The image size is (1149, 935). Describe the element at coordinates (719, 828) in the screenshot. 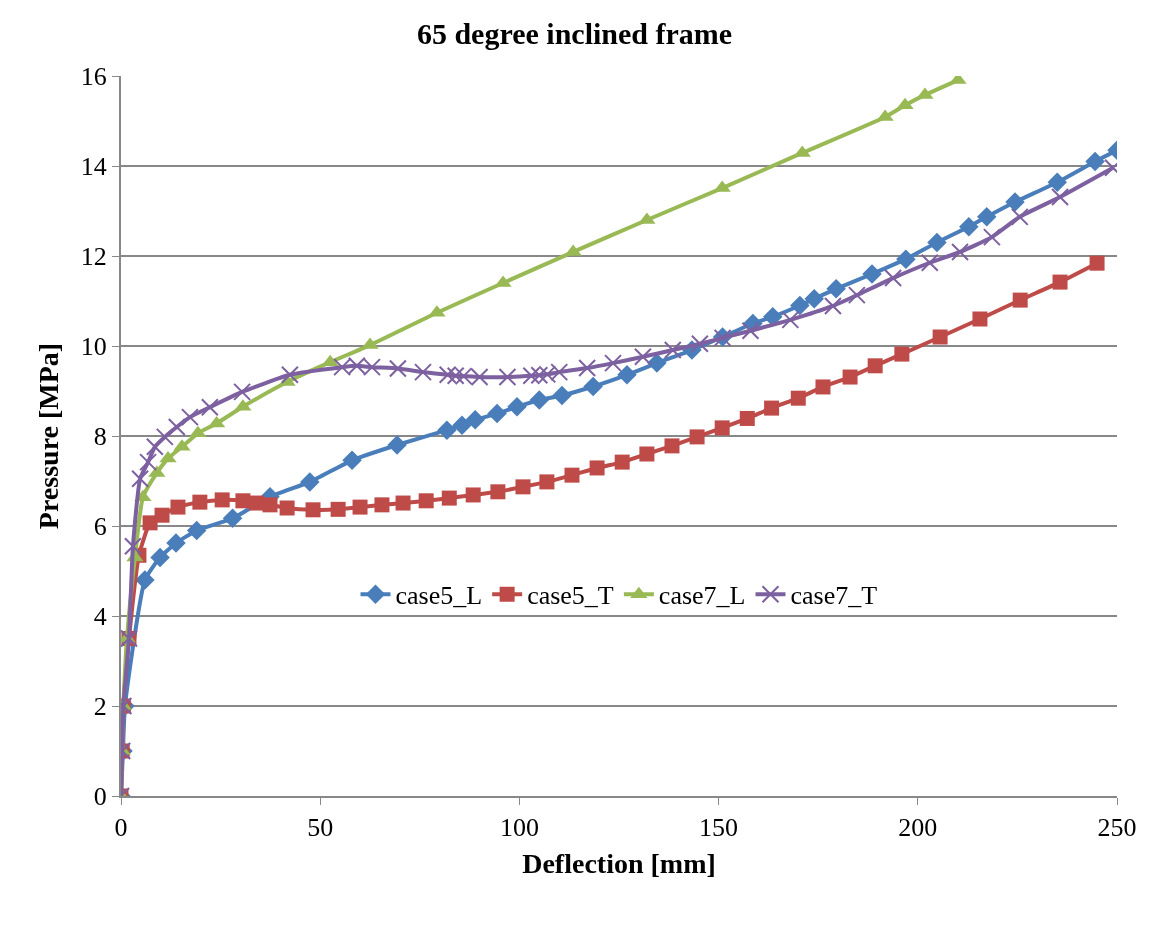

I see `x-tick-label: 150` at that location.